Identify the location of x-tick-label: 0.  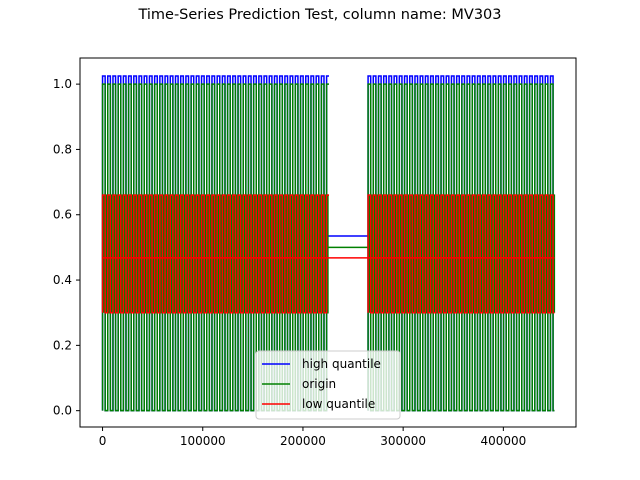
(103, 441).